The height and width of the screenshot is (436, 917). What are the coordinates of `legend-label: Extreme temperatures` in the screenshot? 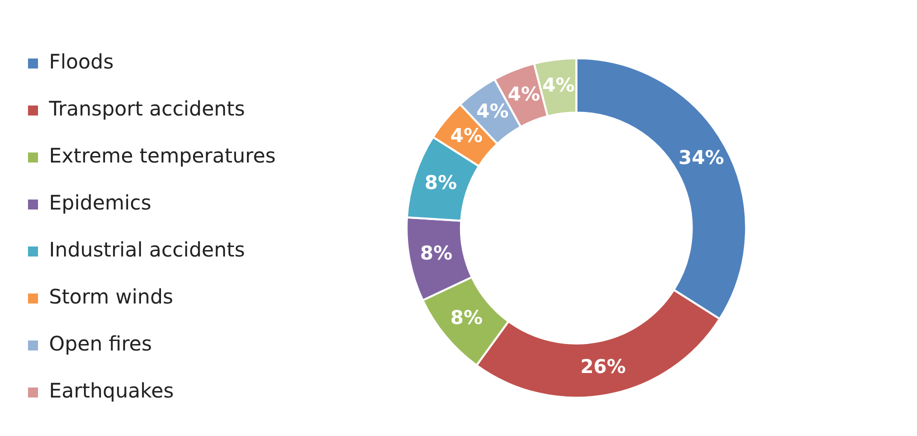 It's located at (162, 156).